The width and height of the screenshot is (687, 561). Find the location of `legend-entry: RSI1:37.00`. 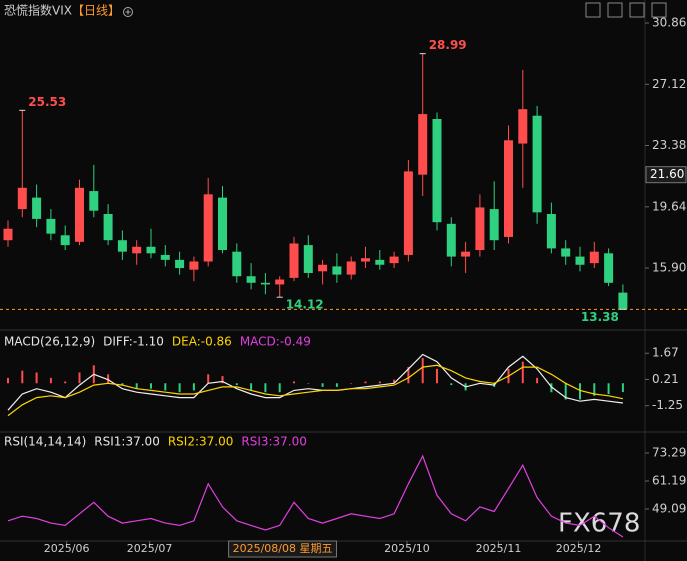

legend-entry: RSI1:37.00 is located at coordinates (127, 442).